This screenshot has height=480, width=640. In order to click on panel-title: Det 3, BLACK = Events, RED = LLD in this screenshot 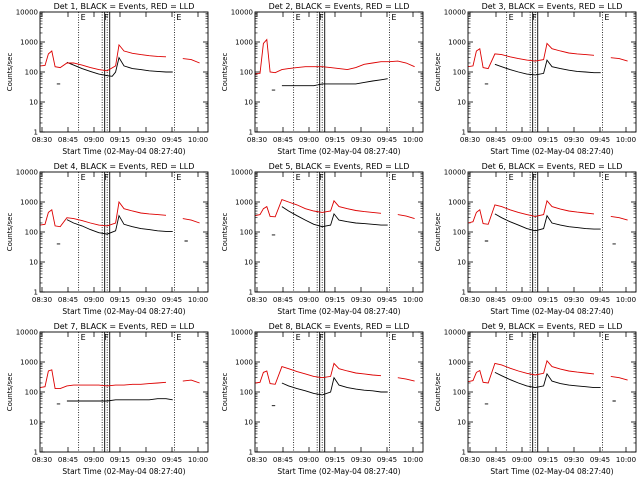, I will do `click(552, 6)`.